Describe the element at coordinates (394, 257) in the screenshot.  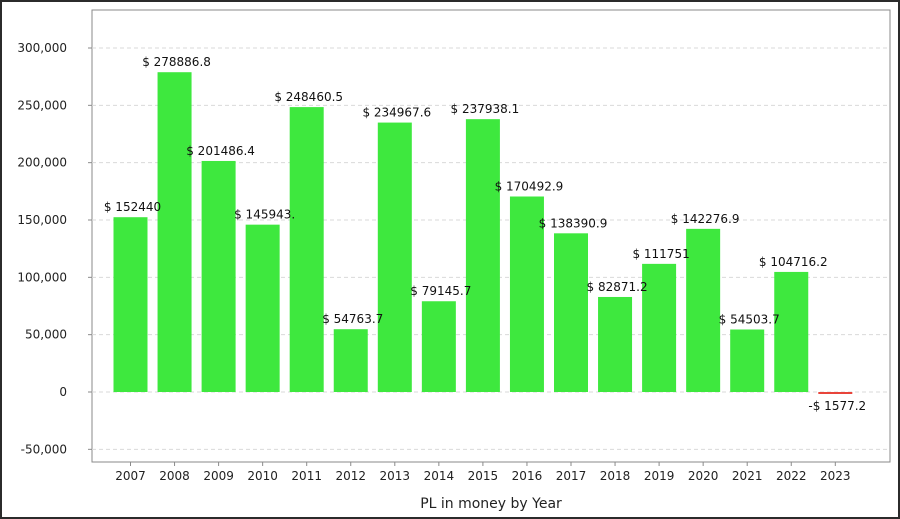
I see `bar-2013` at that location.